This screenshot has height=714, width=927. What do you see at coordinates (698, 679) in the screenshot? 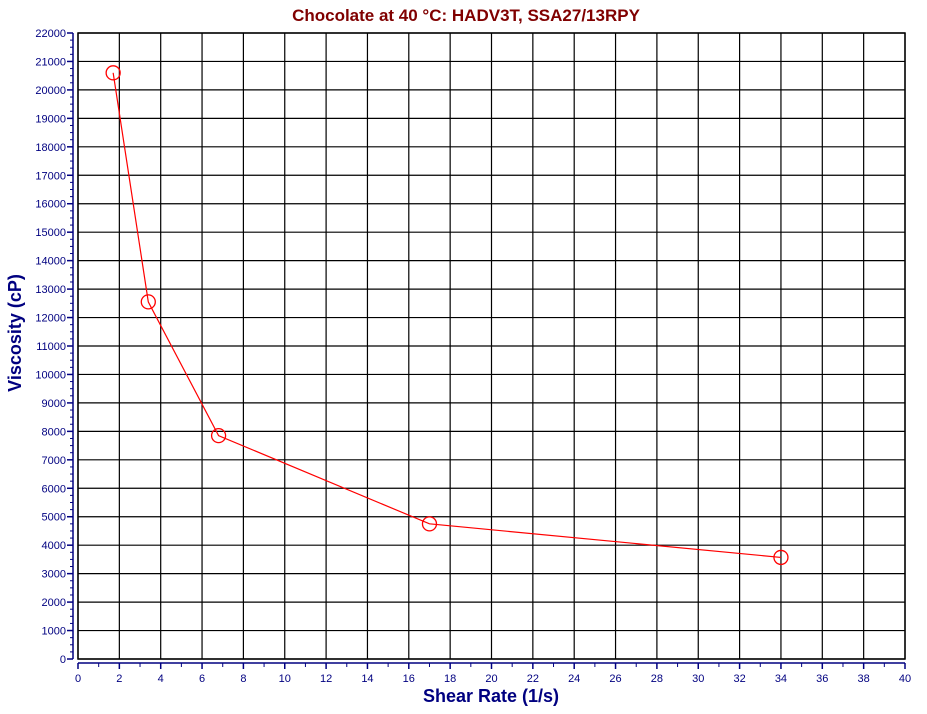
I see `x-tick-label: 30` at bounding box center [698, 679].